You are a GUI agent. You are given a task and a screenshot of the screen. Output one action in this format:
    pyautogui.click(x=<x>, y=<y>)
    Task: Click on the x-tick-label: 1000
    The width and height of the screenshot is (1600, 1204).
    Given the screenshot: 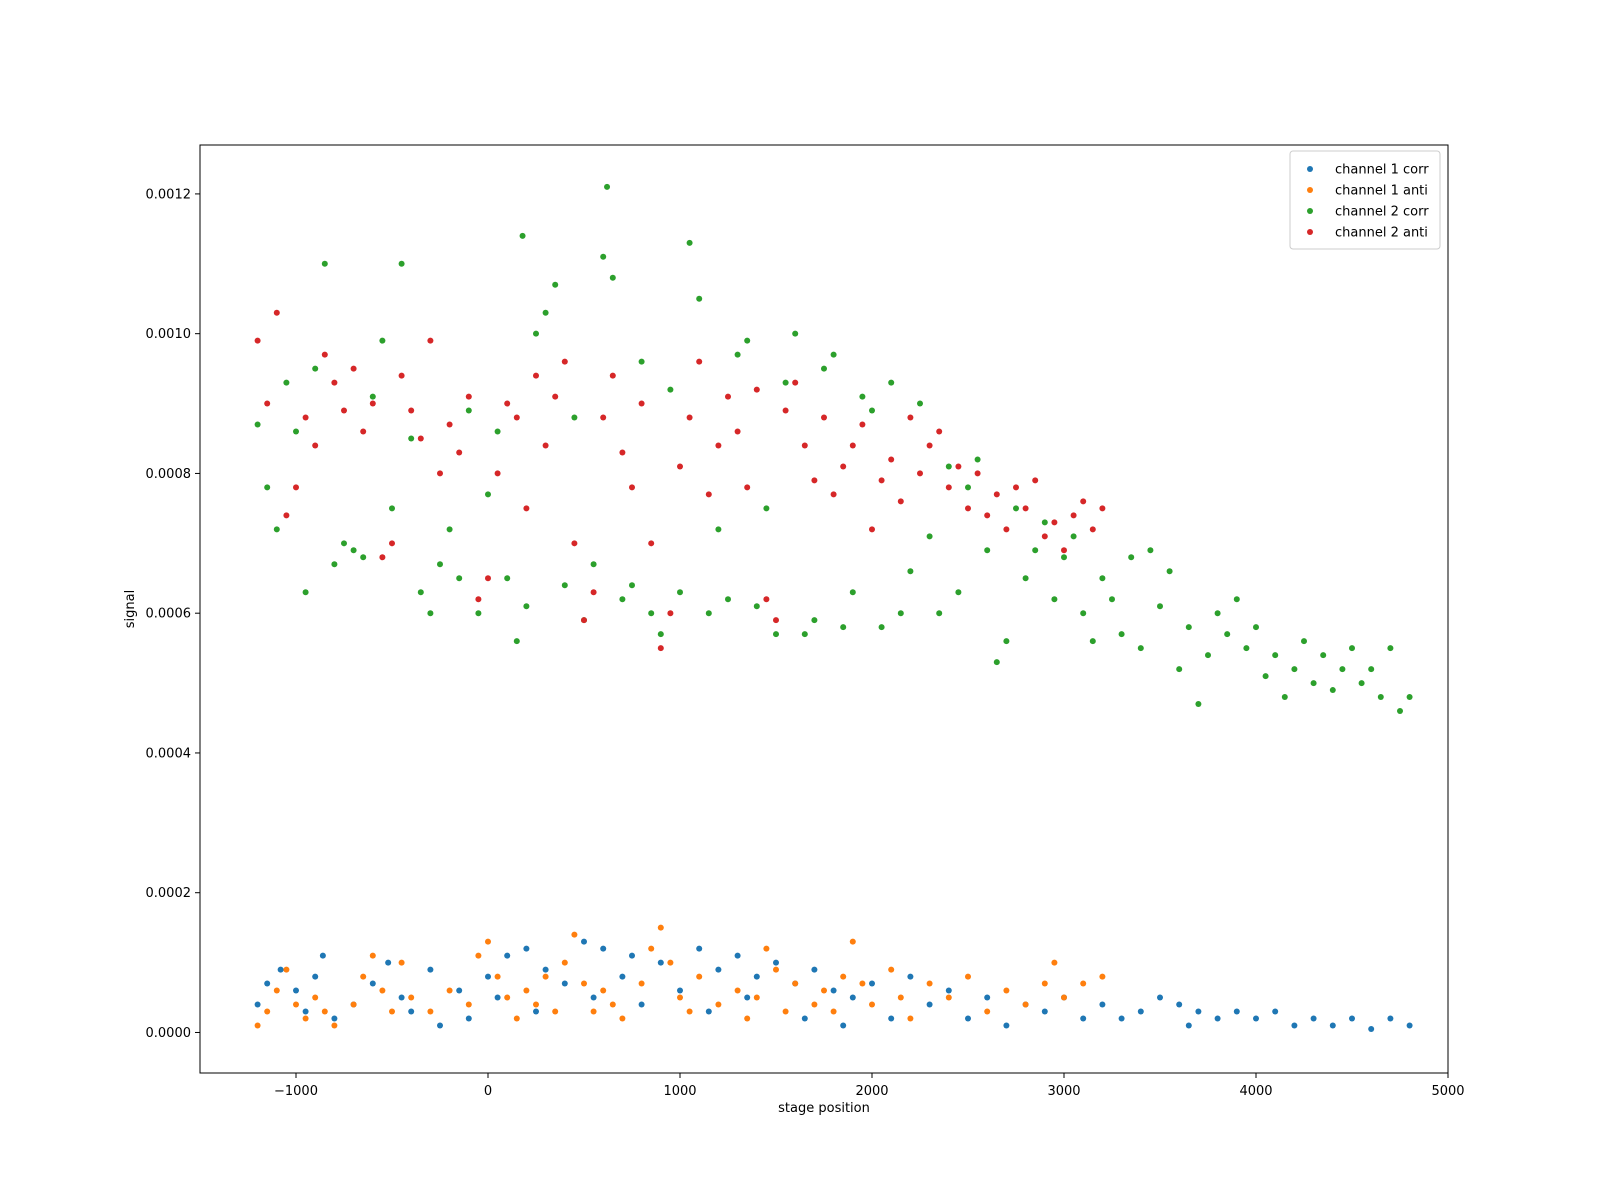 What is the action you would take?
    pyautogui.click(x=679, y=1091)
    